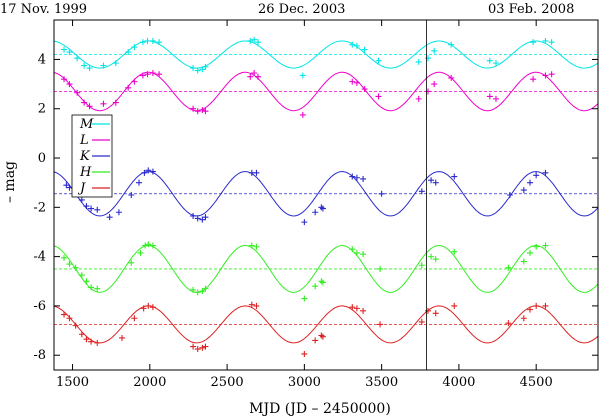 This screenshot has width=600, height=420. Describe the element at coordinates (39, 306) in the screenshot. I see `y-tick-label: -6` at that location.